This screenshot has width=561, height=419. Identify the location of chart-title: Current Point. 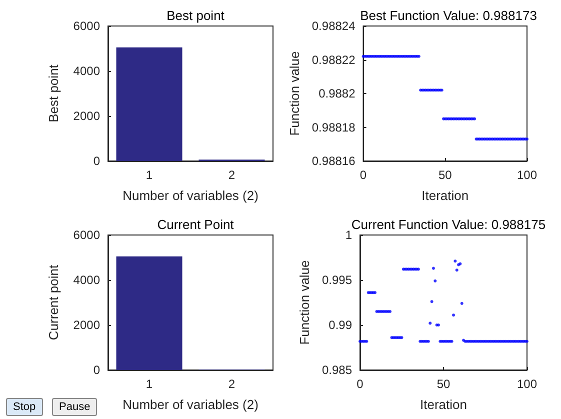
(195, 224).